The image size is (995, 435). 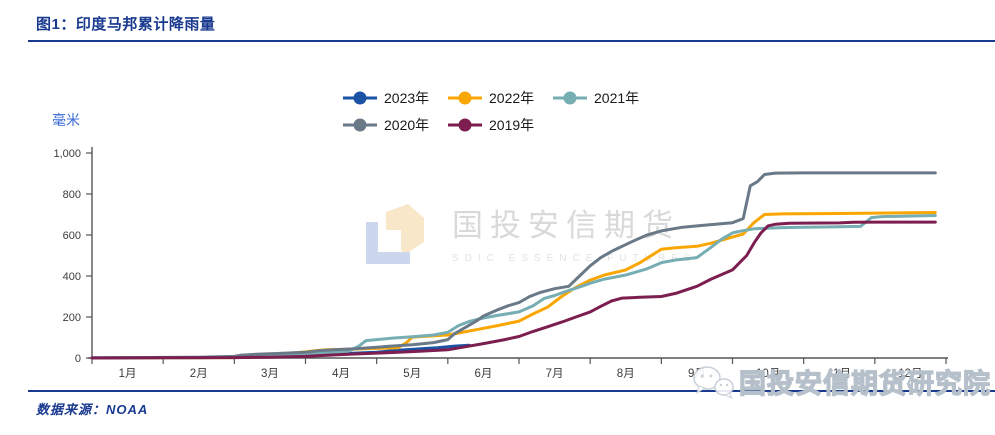 What do you see at coordinates (72, 195) in the screenshot?
I see `y-tick-label: 800` at bounding box center [72, 195].